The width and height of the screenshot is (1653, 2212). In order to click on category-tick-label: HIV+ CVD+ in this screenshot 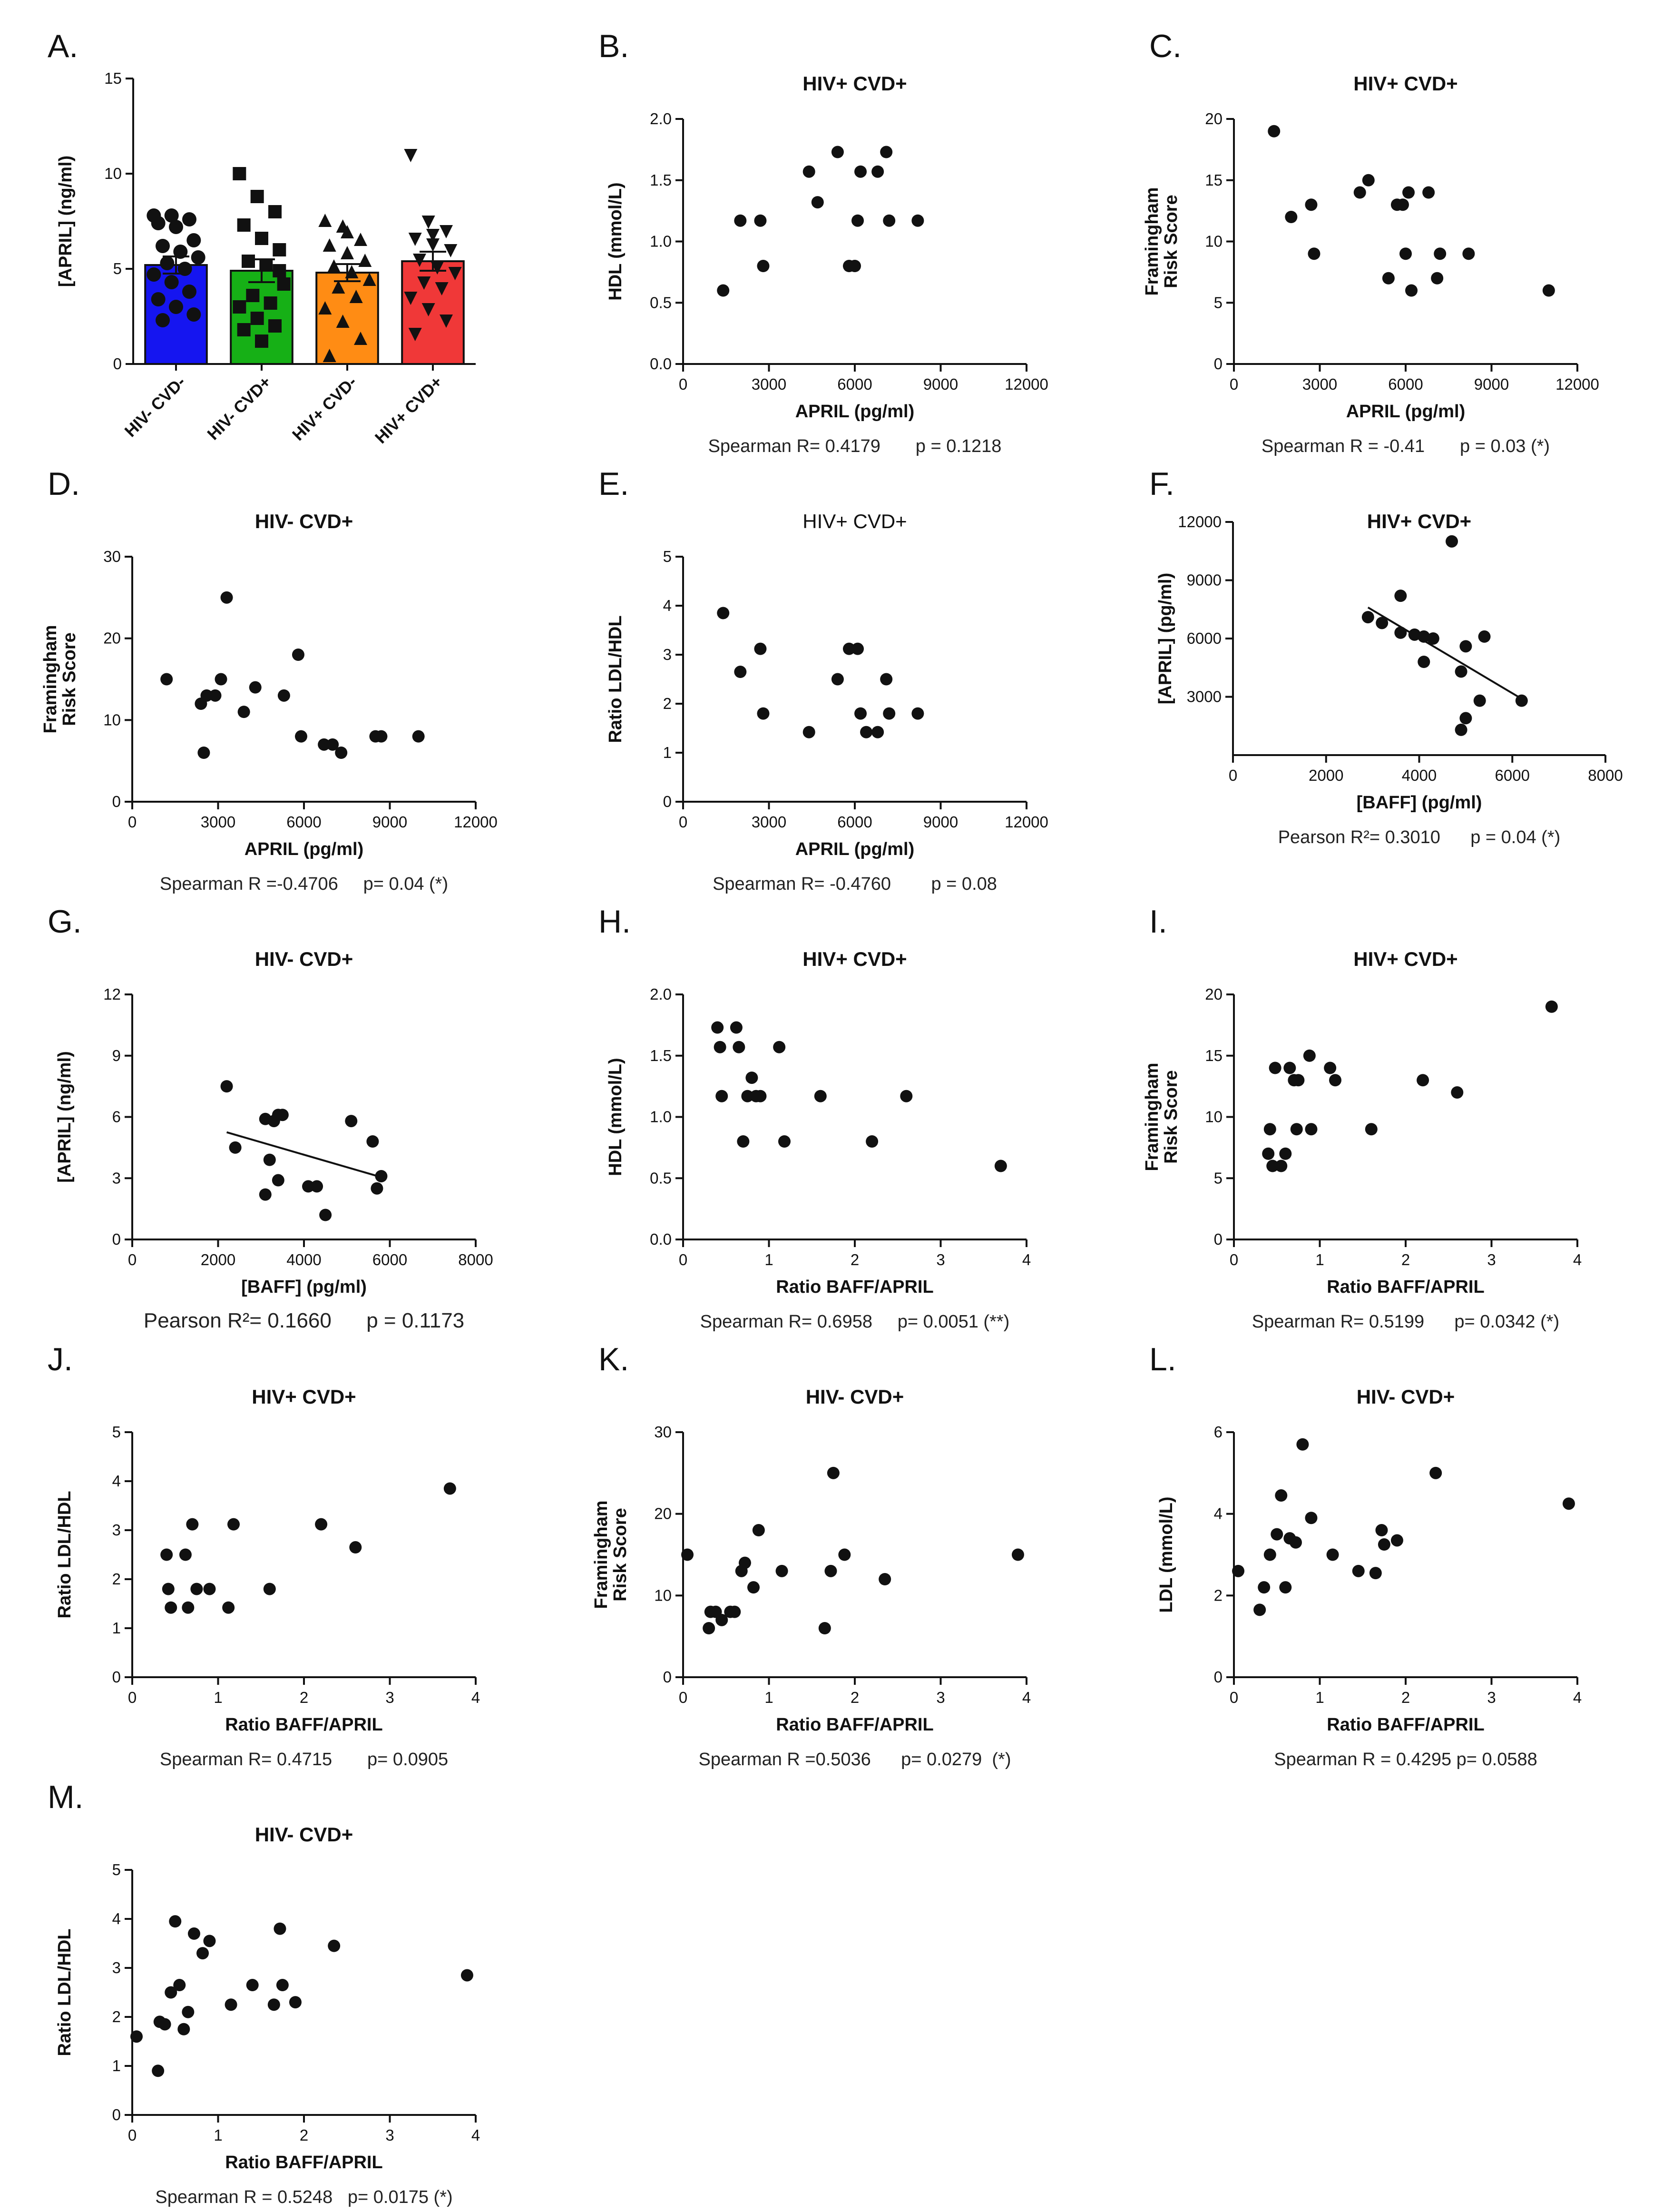, I will do `click(409, 410)`.